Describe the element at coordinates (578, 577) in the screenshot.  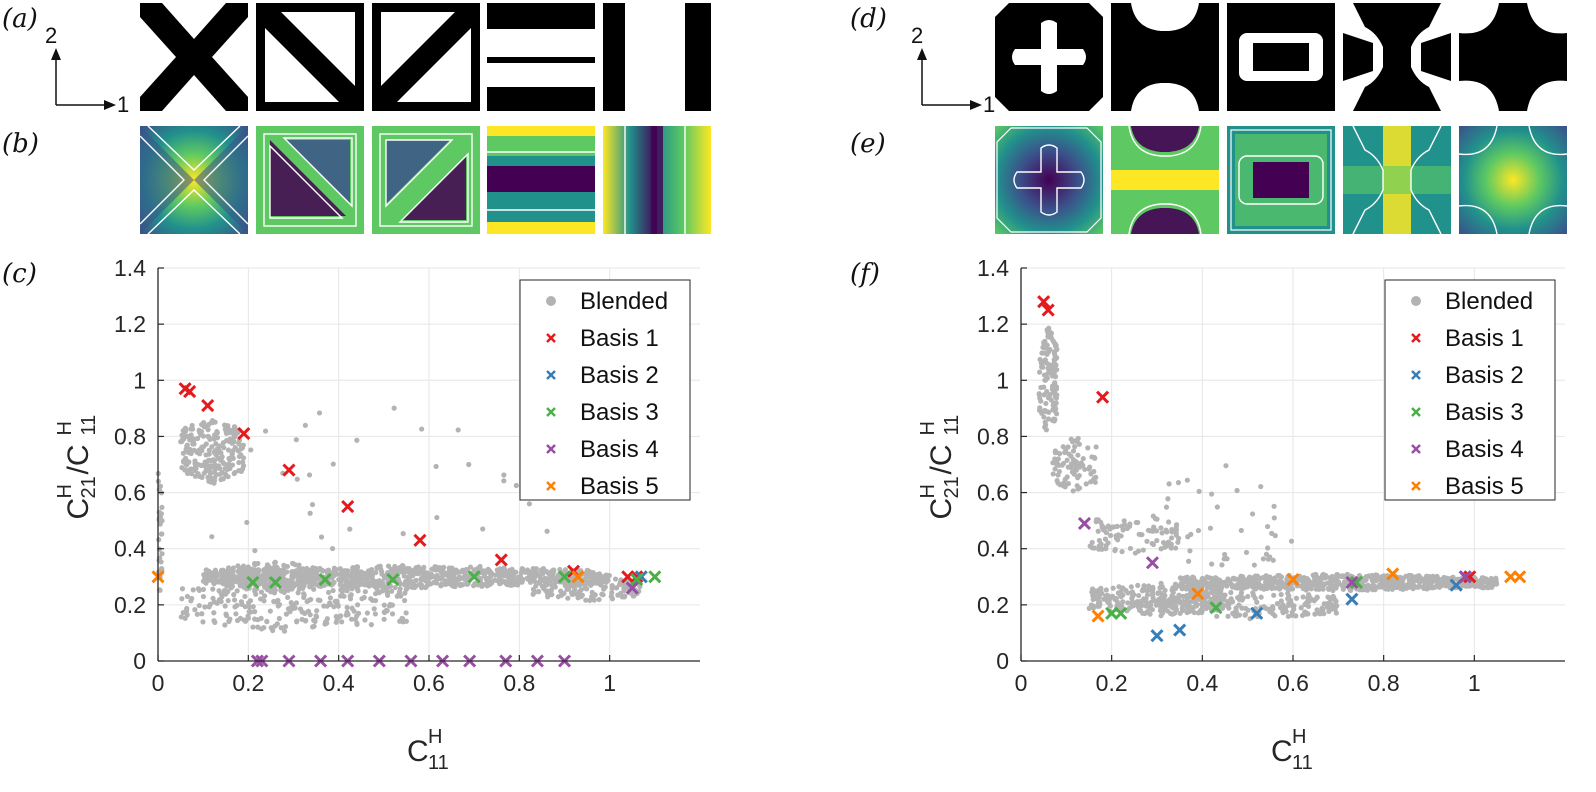
I see `basis-5-point` at that location.